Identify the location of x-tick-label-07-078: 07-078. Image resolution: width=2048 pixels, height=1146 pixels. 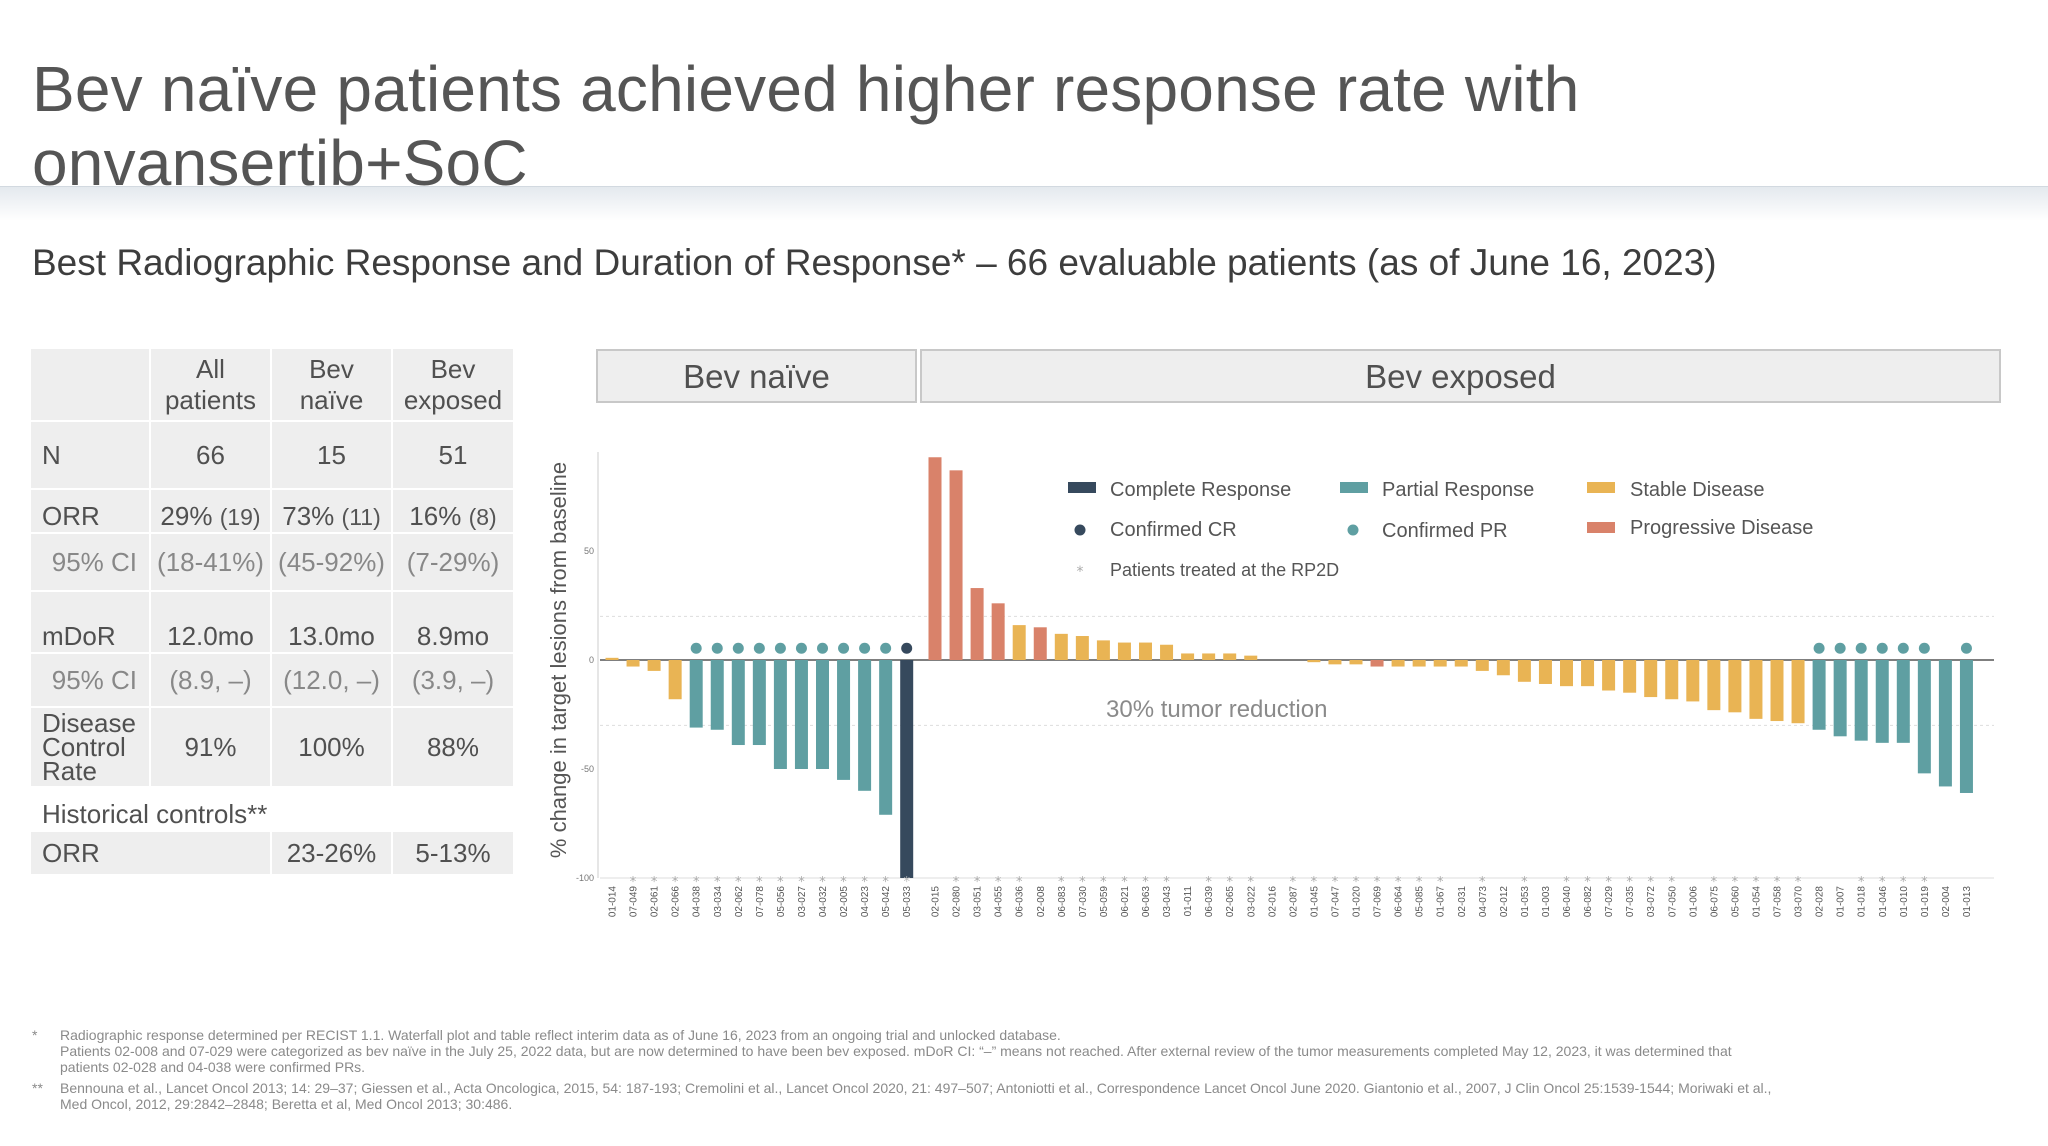
(760, 902).